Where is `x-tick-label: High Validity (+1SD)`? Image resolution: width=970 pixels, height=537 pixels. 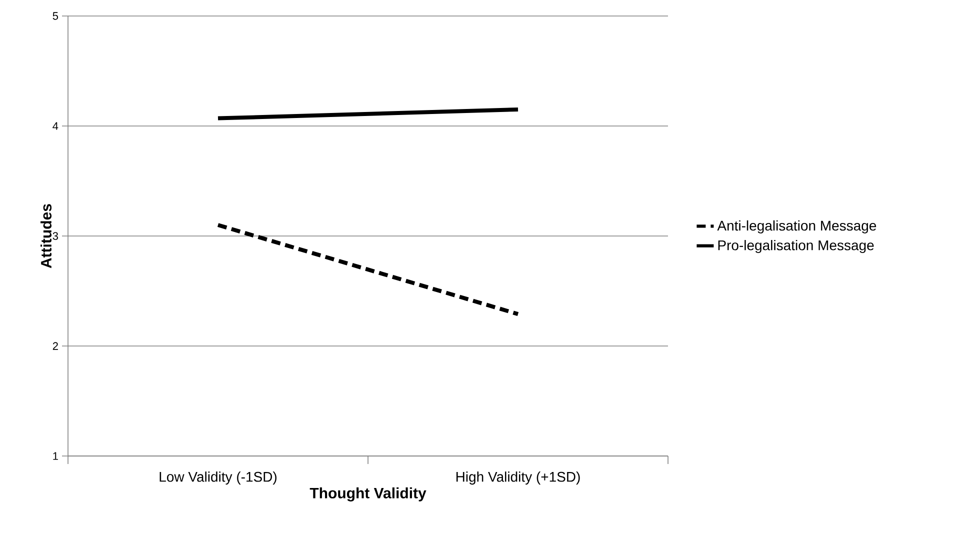 x-tick-label: High Validity (+1SD) is located at coordinates (518, 478).